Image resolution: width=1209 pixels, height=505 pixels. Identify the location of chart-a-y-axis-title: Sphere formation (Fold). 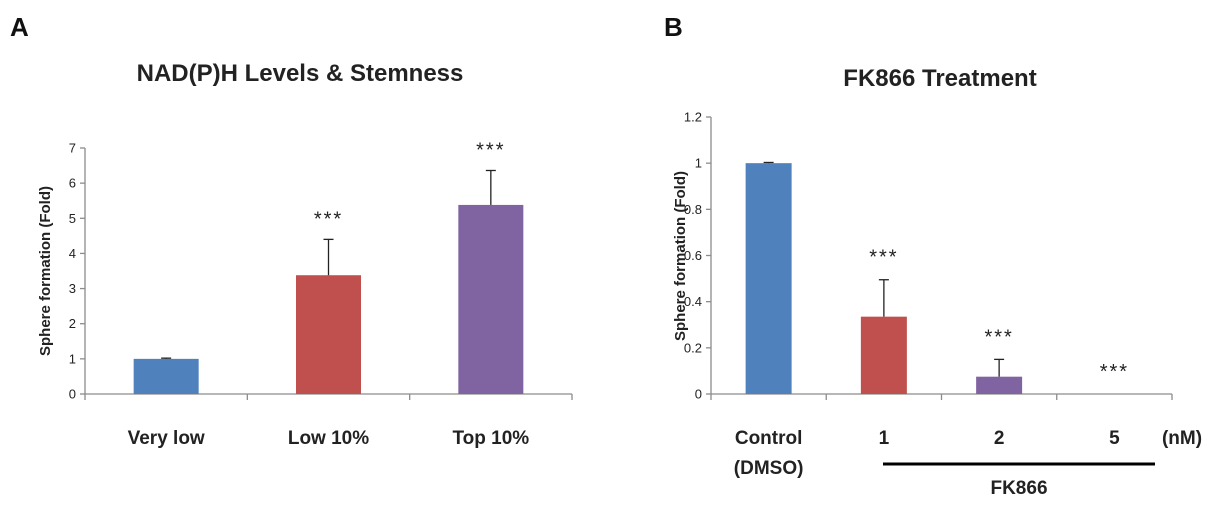
(45, 271).